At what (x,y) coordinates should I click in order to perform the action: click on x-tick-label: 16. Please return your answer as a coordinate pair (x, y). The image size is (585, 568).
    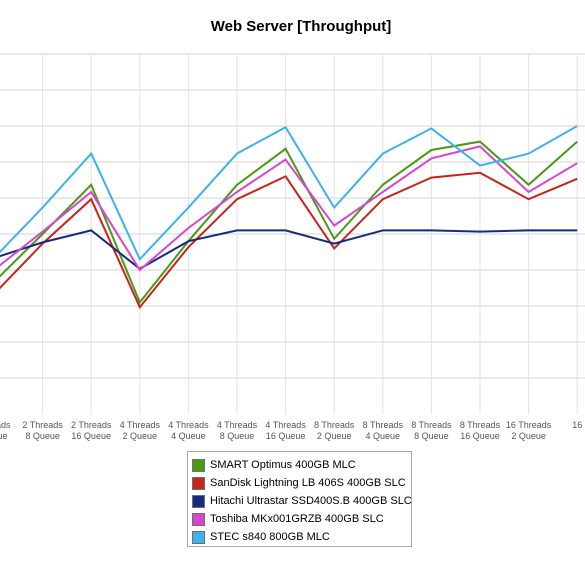
    Looking at the image, I should click on (577, 425).